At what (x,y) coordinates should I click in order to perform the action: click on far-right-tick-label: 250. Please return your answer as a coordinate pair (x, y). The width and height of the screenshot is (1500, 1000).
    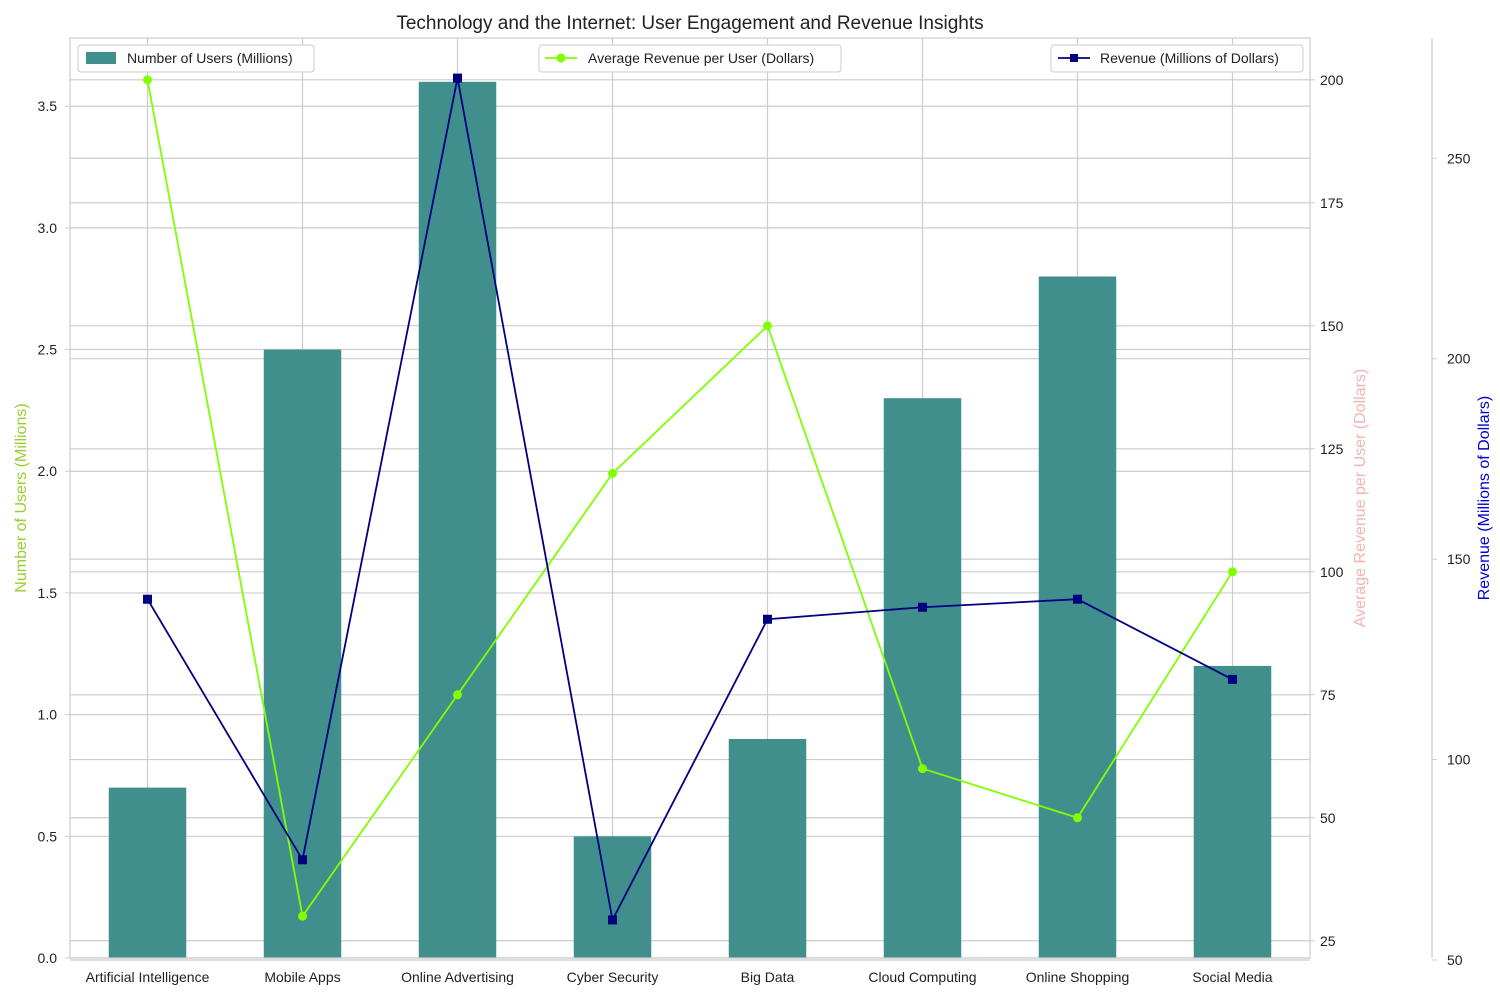
    Looking at the image, I should click on (1459, 158).